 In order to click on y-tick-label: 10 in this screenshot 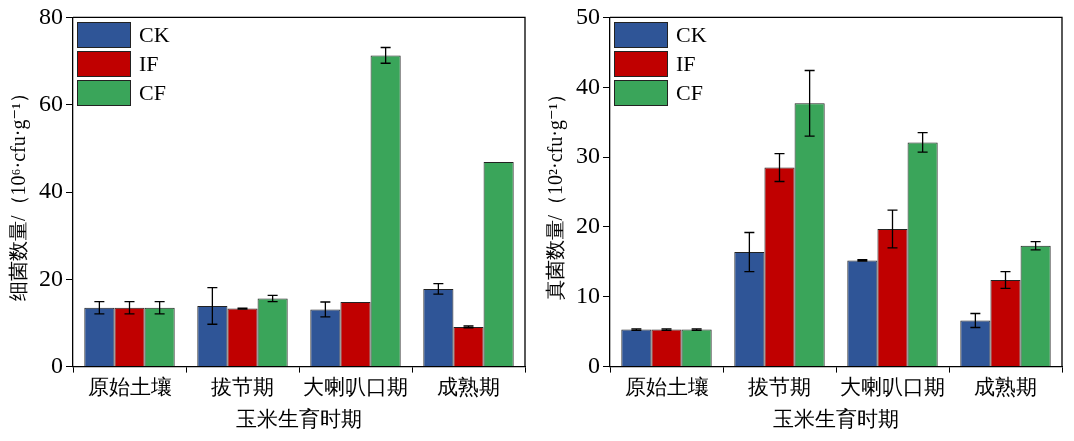, I will do `click(588, 295)`.